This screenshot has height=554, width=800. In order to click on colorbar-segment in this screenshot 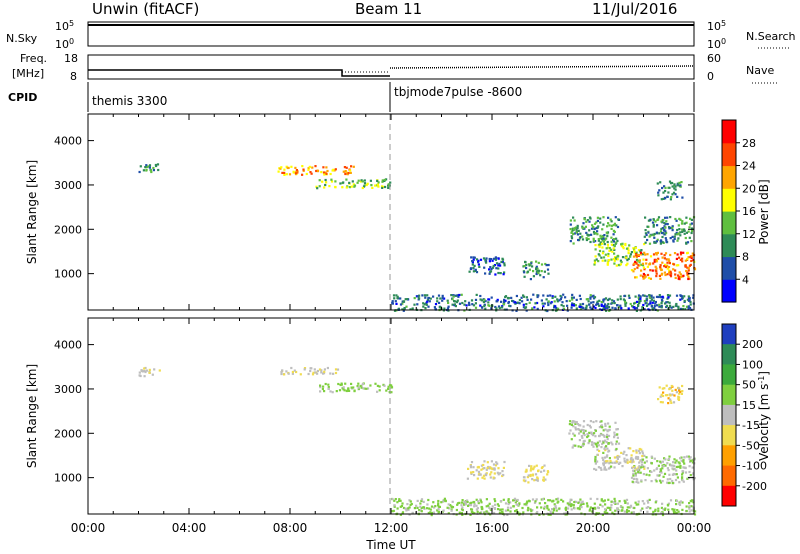, I will do `click(729, 223)`.